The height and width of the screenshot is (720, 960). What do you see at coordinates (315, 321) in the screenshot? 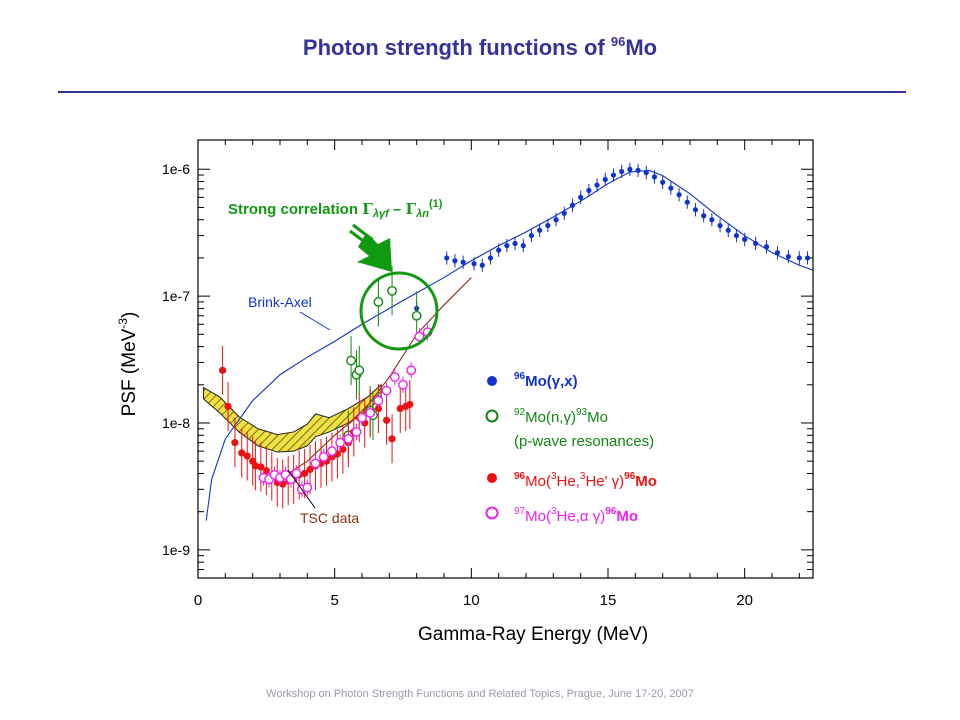
I see `brink-axel-pointer` at bounding box center [315, 321].